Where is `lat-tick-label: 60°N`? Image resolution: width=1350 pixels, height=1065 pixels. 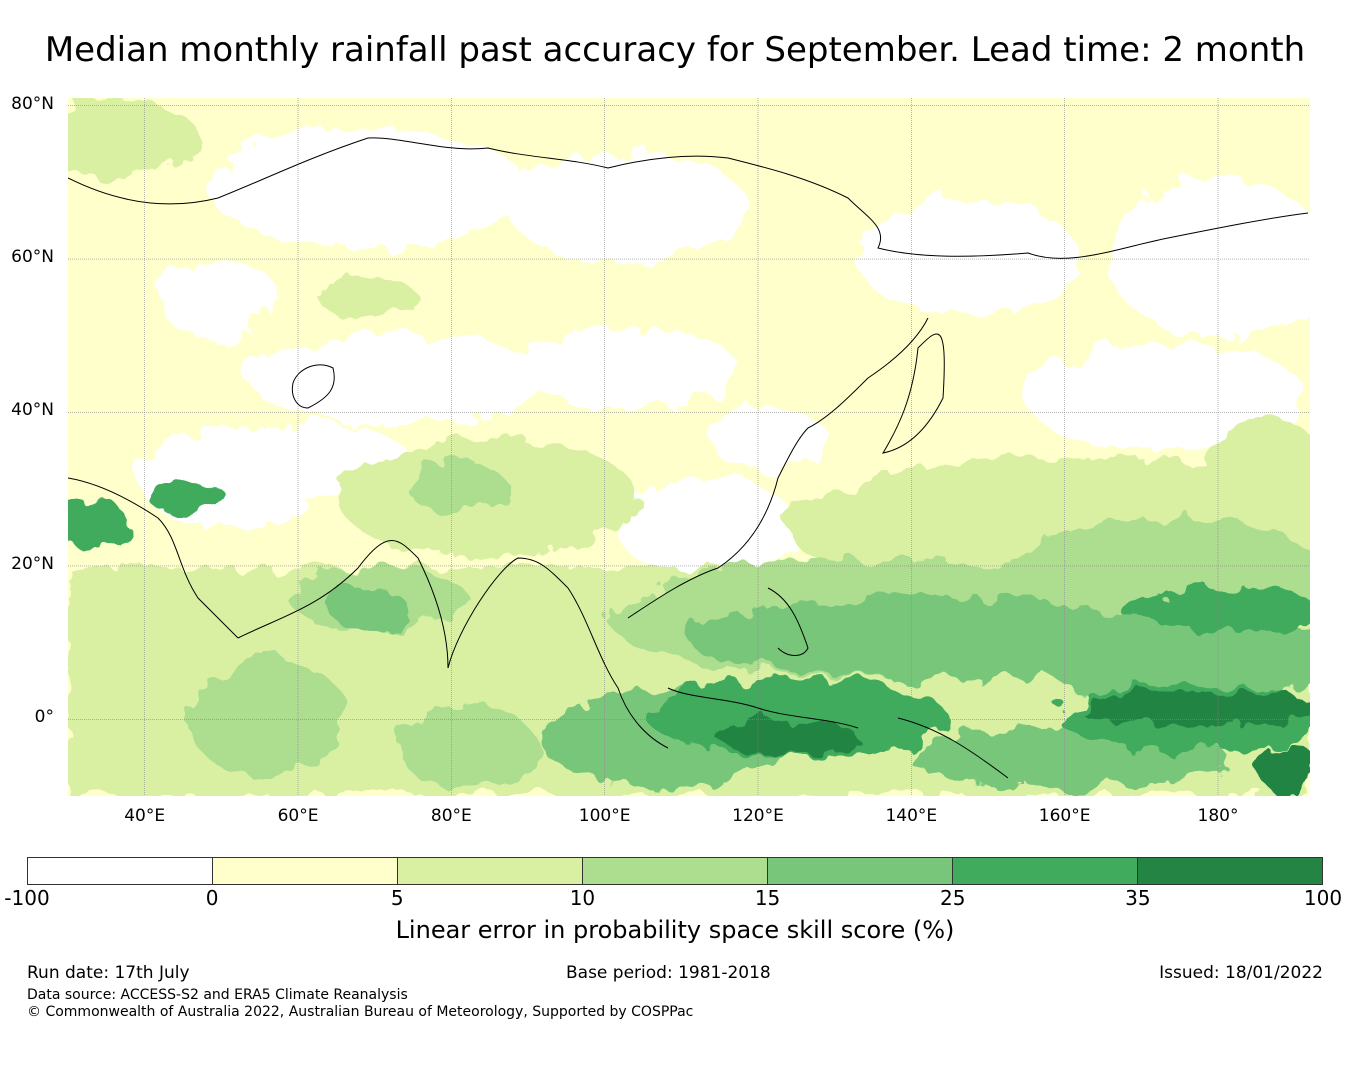 lat-tick-label: 60°N is located at coordinates (32, 257).